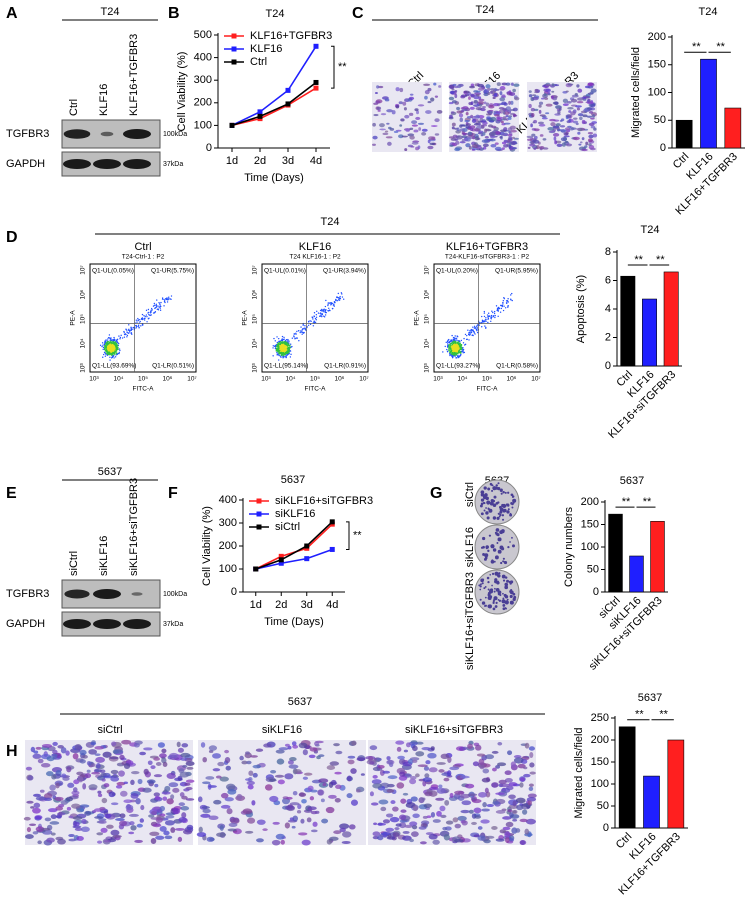 This screenshot has width=753, height=917. I want to click on series-line, so click(294, 559).